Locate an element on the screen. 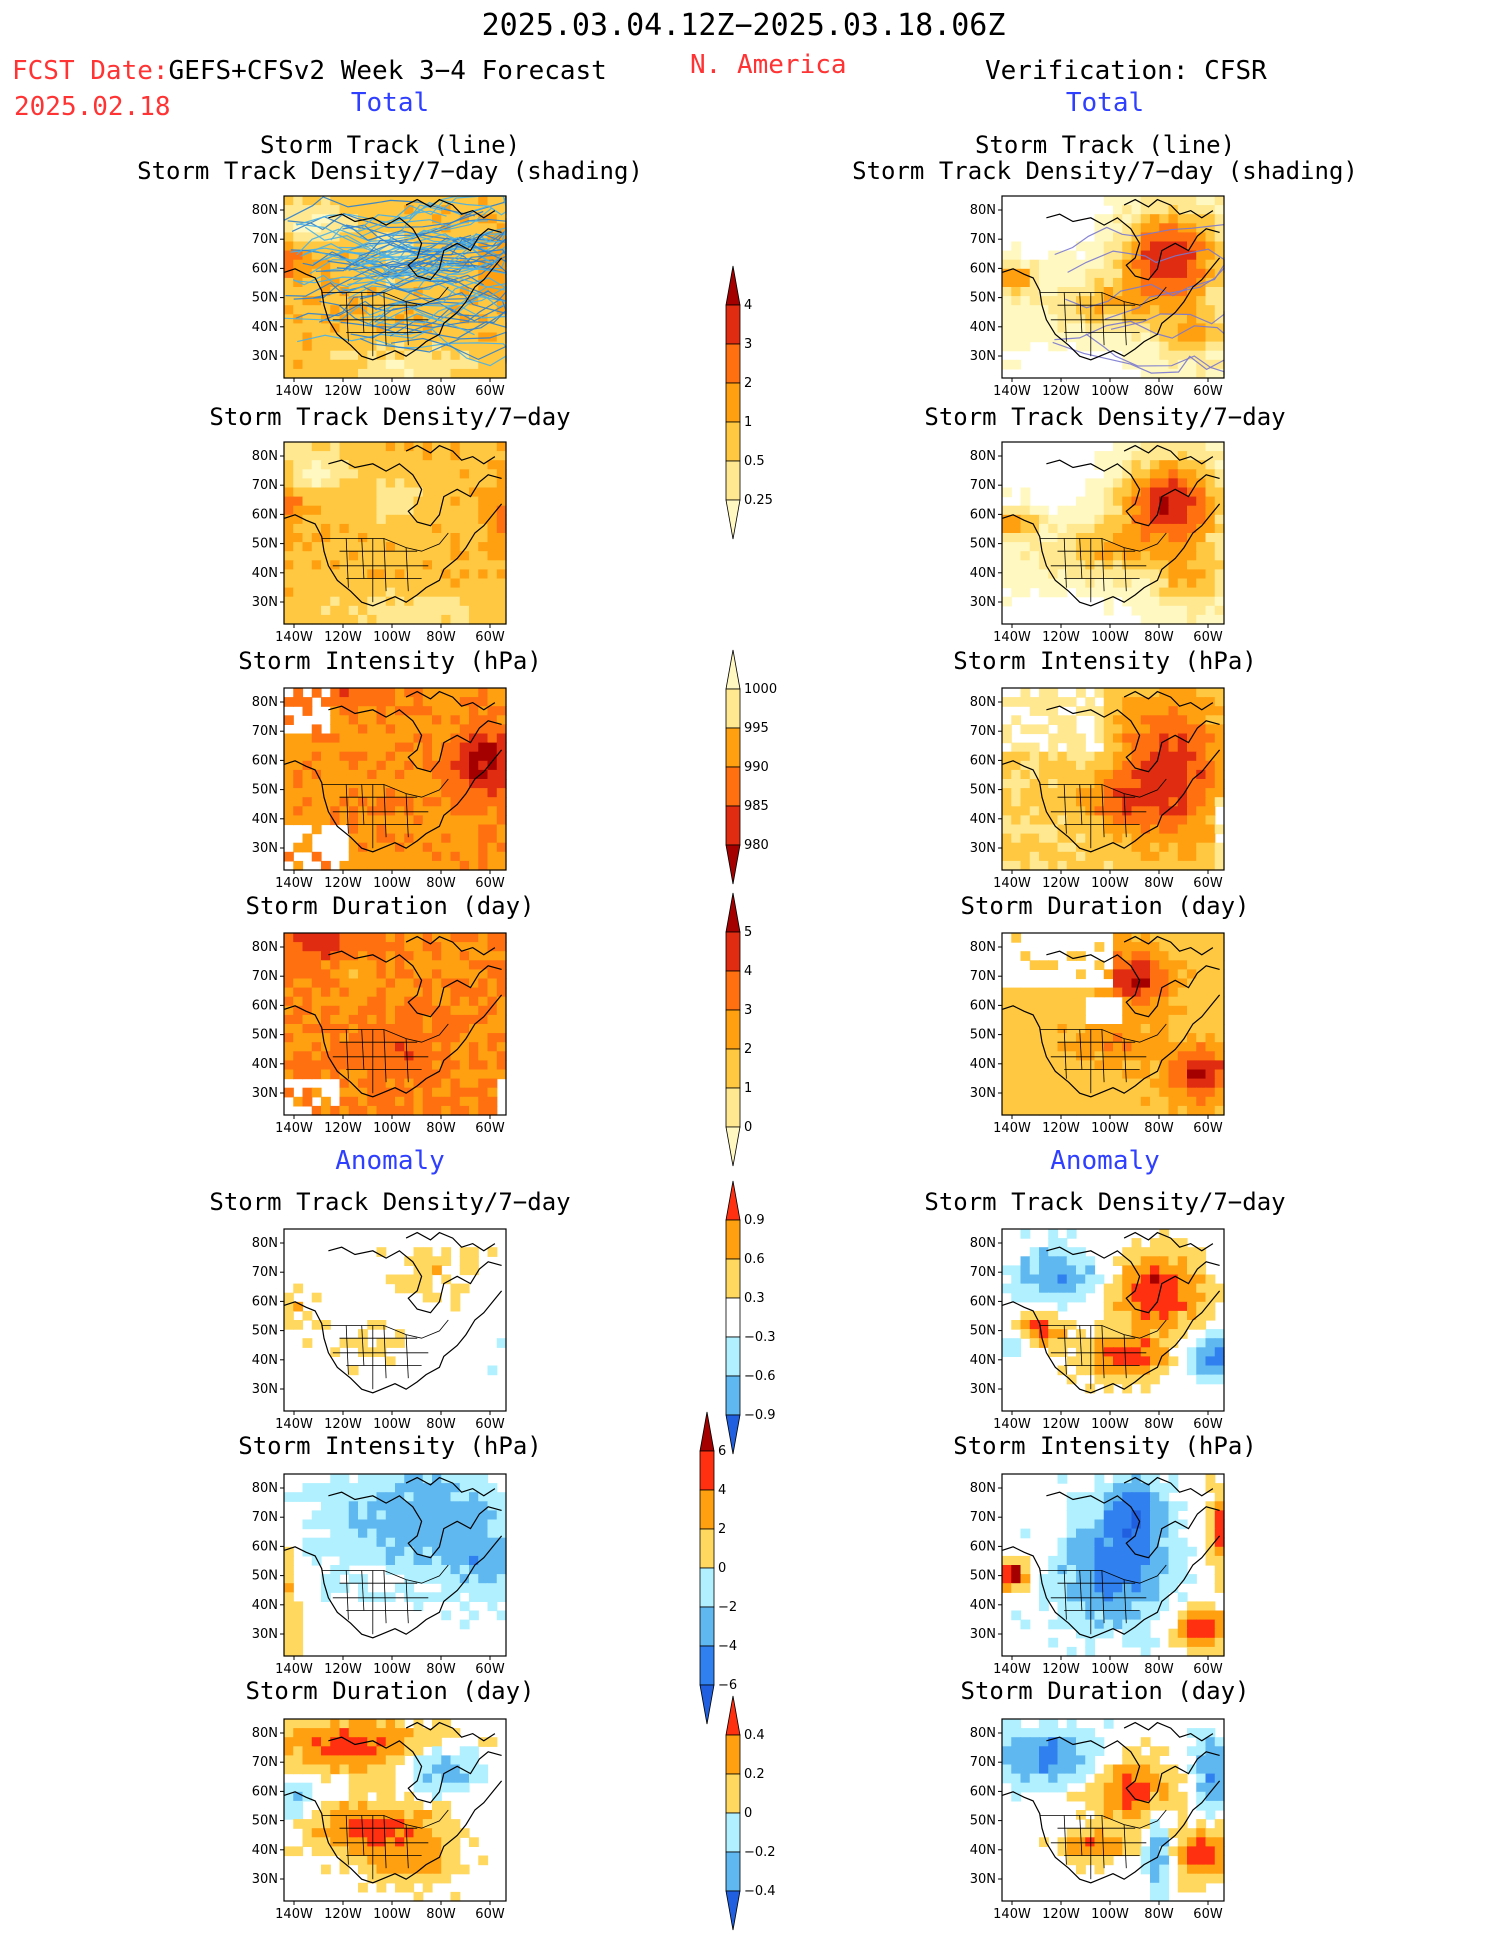 The image size is (1487, 1940). colorbar-label: 0.9 is located at coordinates (754, 1220).